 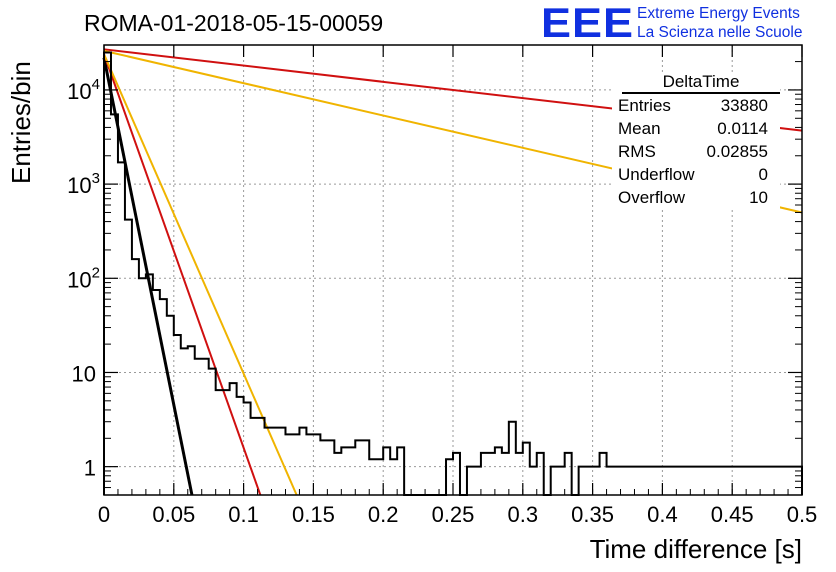 I want to click on stats-row-mean: Mean 0.0114, so click(x=696, y=128).